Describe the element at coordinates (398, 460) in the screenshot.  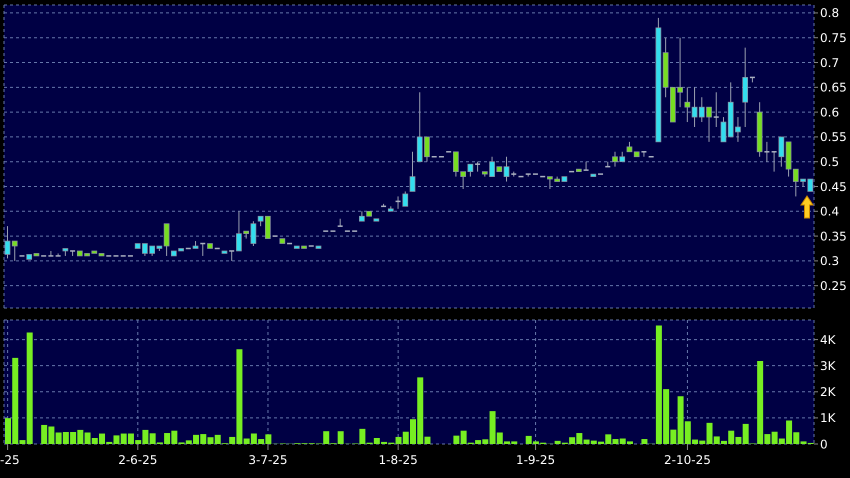
I see `x-tick-label: 1-8-25` at that location.